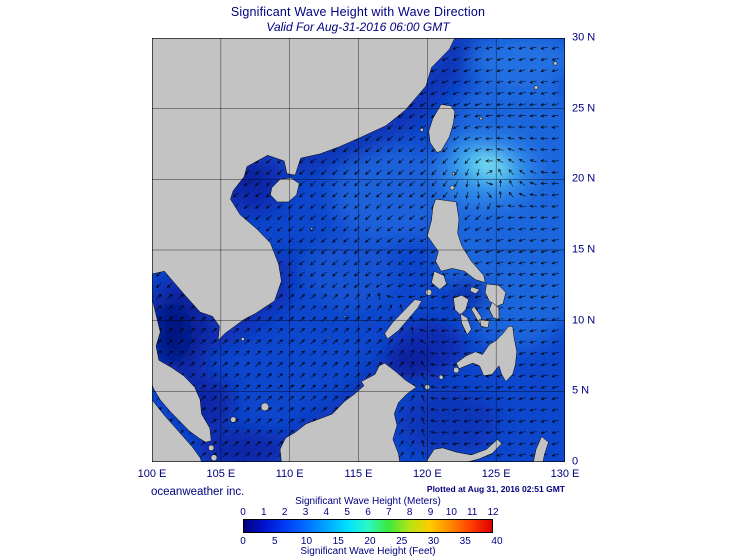 The height and width of the screenshot is (560, 755). Describe the element at coordinates (477, 317) in the screenshot. I see `land-cebu` at that location.